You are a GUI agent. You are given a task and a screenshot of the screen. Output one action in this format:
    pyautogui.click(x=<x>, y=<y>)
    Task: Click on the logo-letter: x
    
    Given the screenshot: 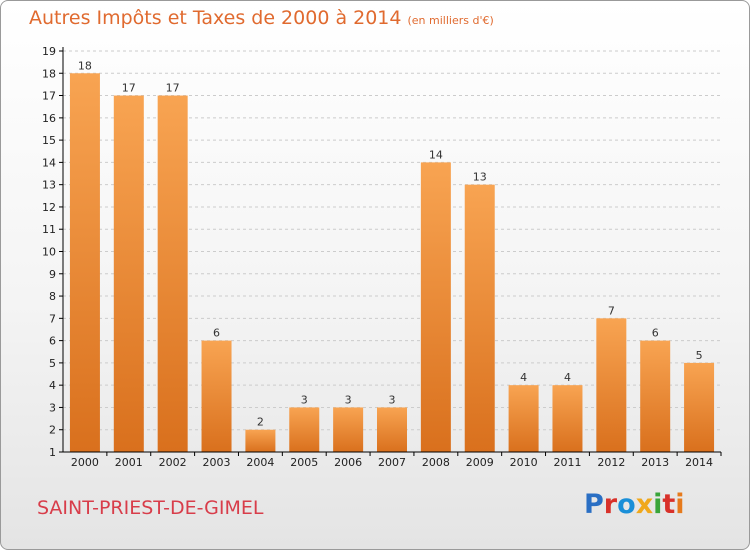 What is the action you would take?
    pyautogui.click(x=644, y=504)
    